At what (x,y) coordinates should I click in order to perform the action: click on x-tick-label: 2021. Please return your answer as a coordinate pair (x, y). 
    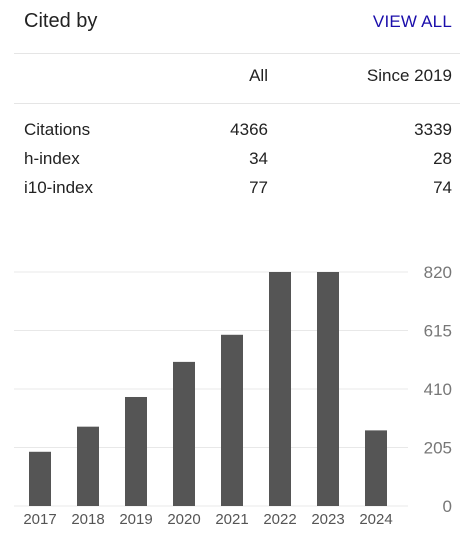
    Looking at the image, I should click on (231, 519).